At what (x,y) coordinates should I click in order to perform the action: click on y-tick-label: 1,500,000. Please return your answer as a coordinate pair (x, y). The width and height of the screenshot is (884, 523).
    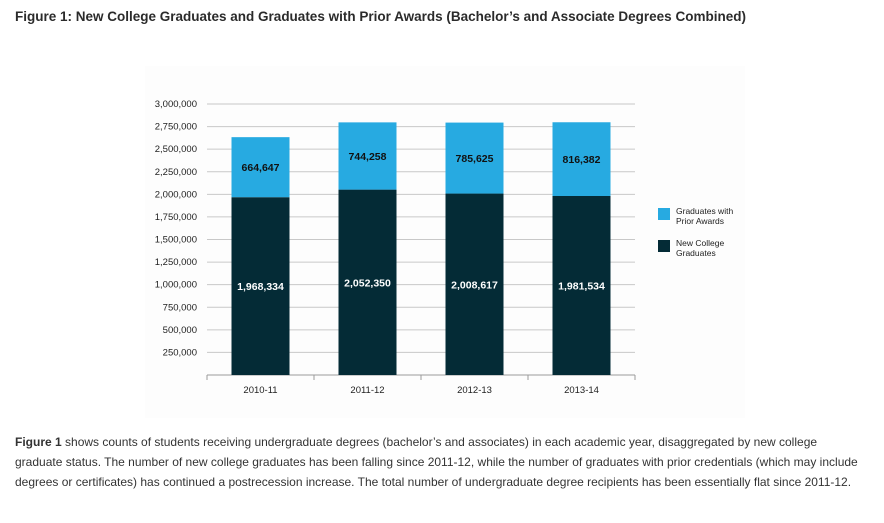
    Looking at the image, I should click on (176, 240).